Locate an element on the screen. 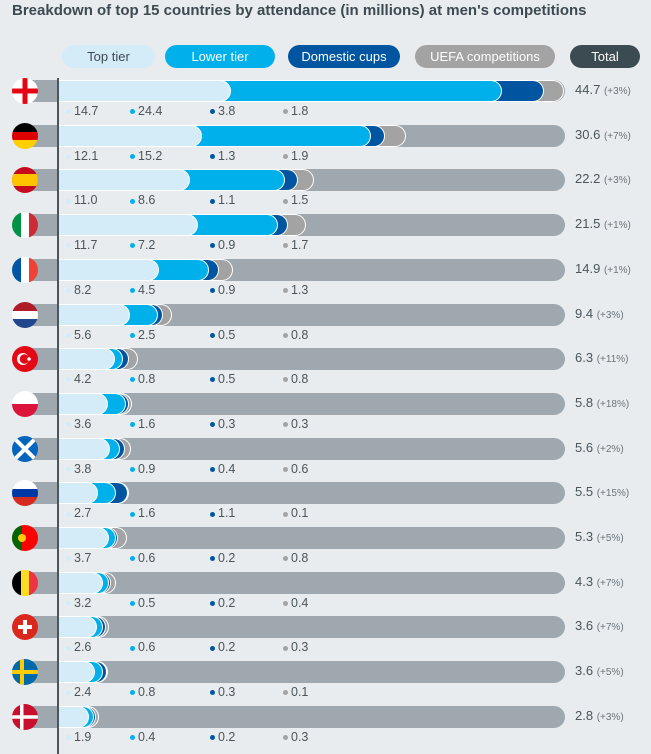  row-germany: 30.6 (+7%) 12.1 15.2 1.3 1.9 is located at coordinates (325, 145).